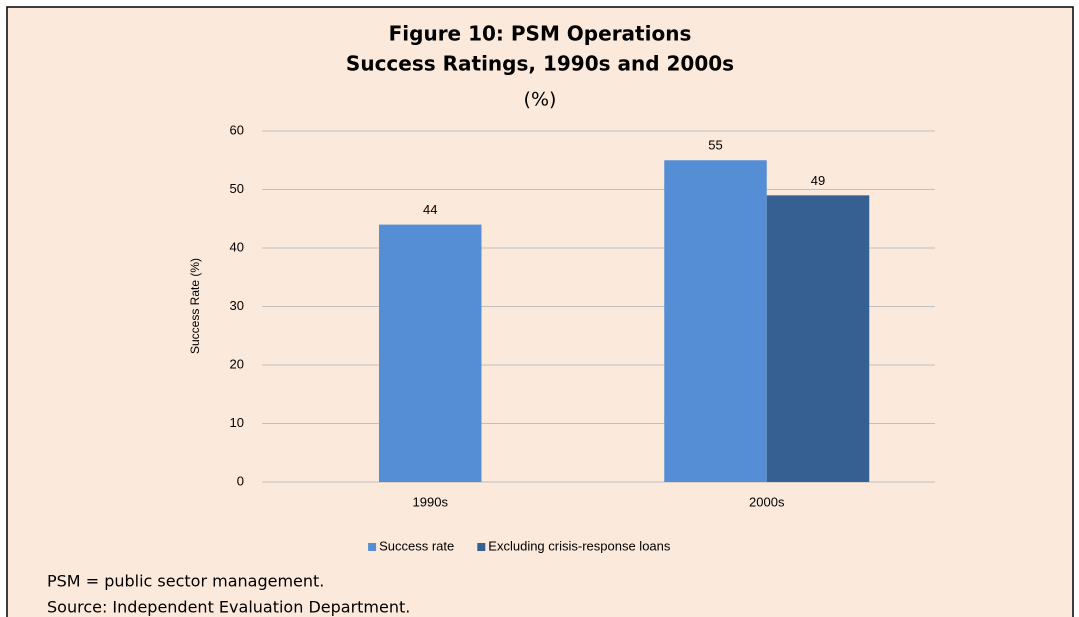 Image resolution: width=1079 pixels, height=617 pixels. Describe the element at coordinates (818, 180) in the screenshot. I see `data-label: 49` at that location.